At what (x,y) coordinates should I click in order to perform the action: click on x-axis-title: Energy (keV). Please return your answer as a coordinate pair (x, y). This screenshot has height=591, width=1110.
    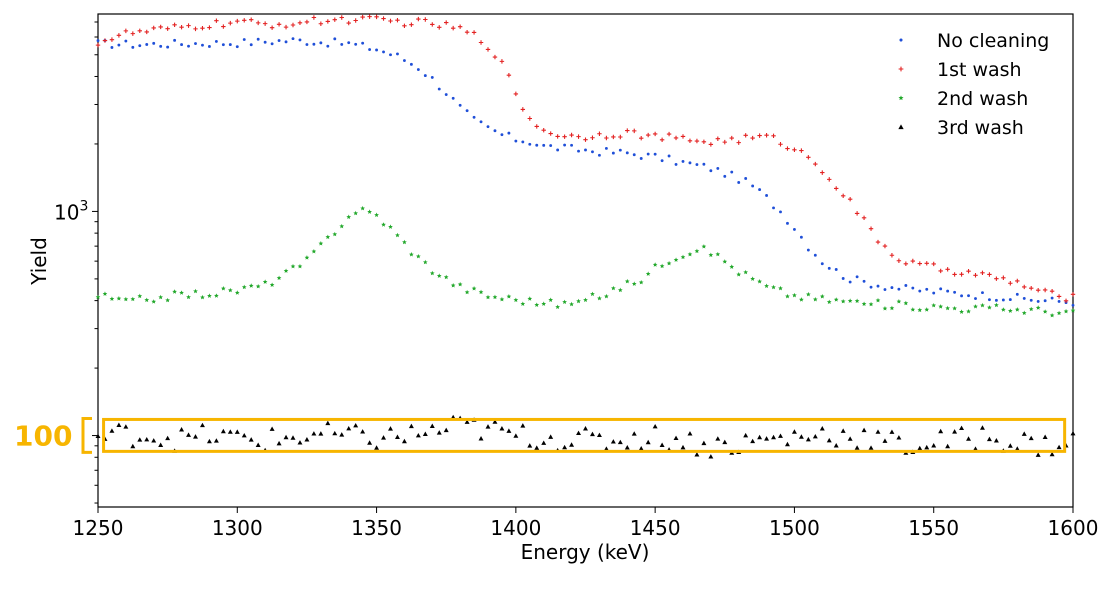
    Looking at the image, I should click on (585, 552).